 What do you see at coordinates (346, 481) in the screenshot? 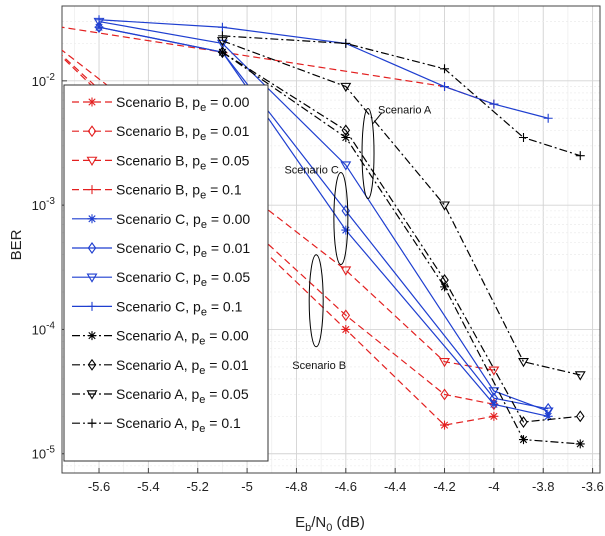
I see `x-axis-ticks: -5.6 -5.4 -5.2 -5 -4.8 -4.6 -4.4 -4.2 -4 -3.8 -3.6` at bounding box center [346, 481].